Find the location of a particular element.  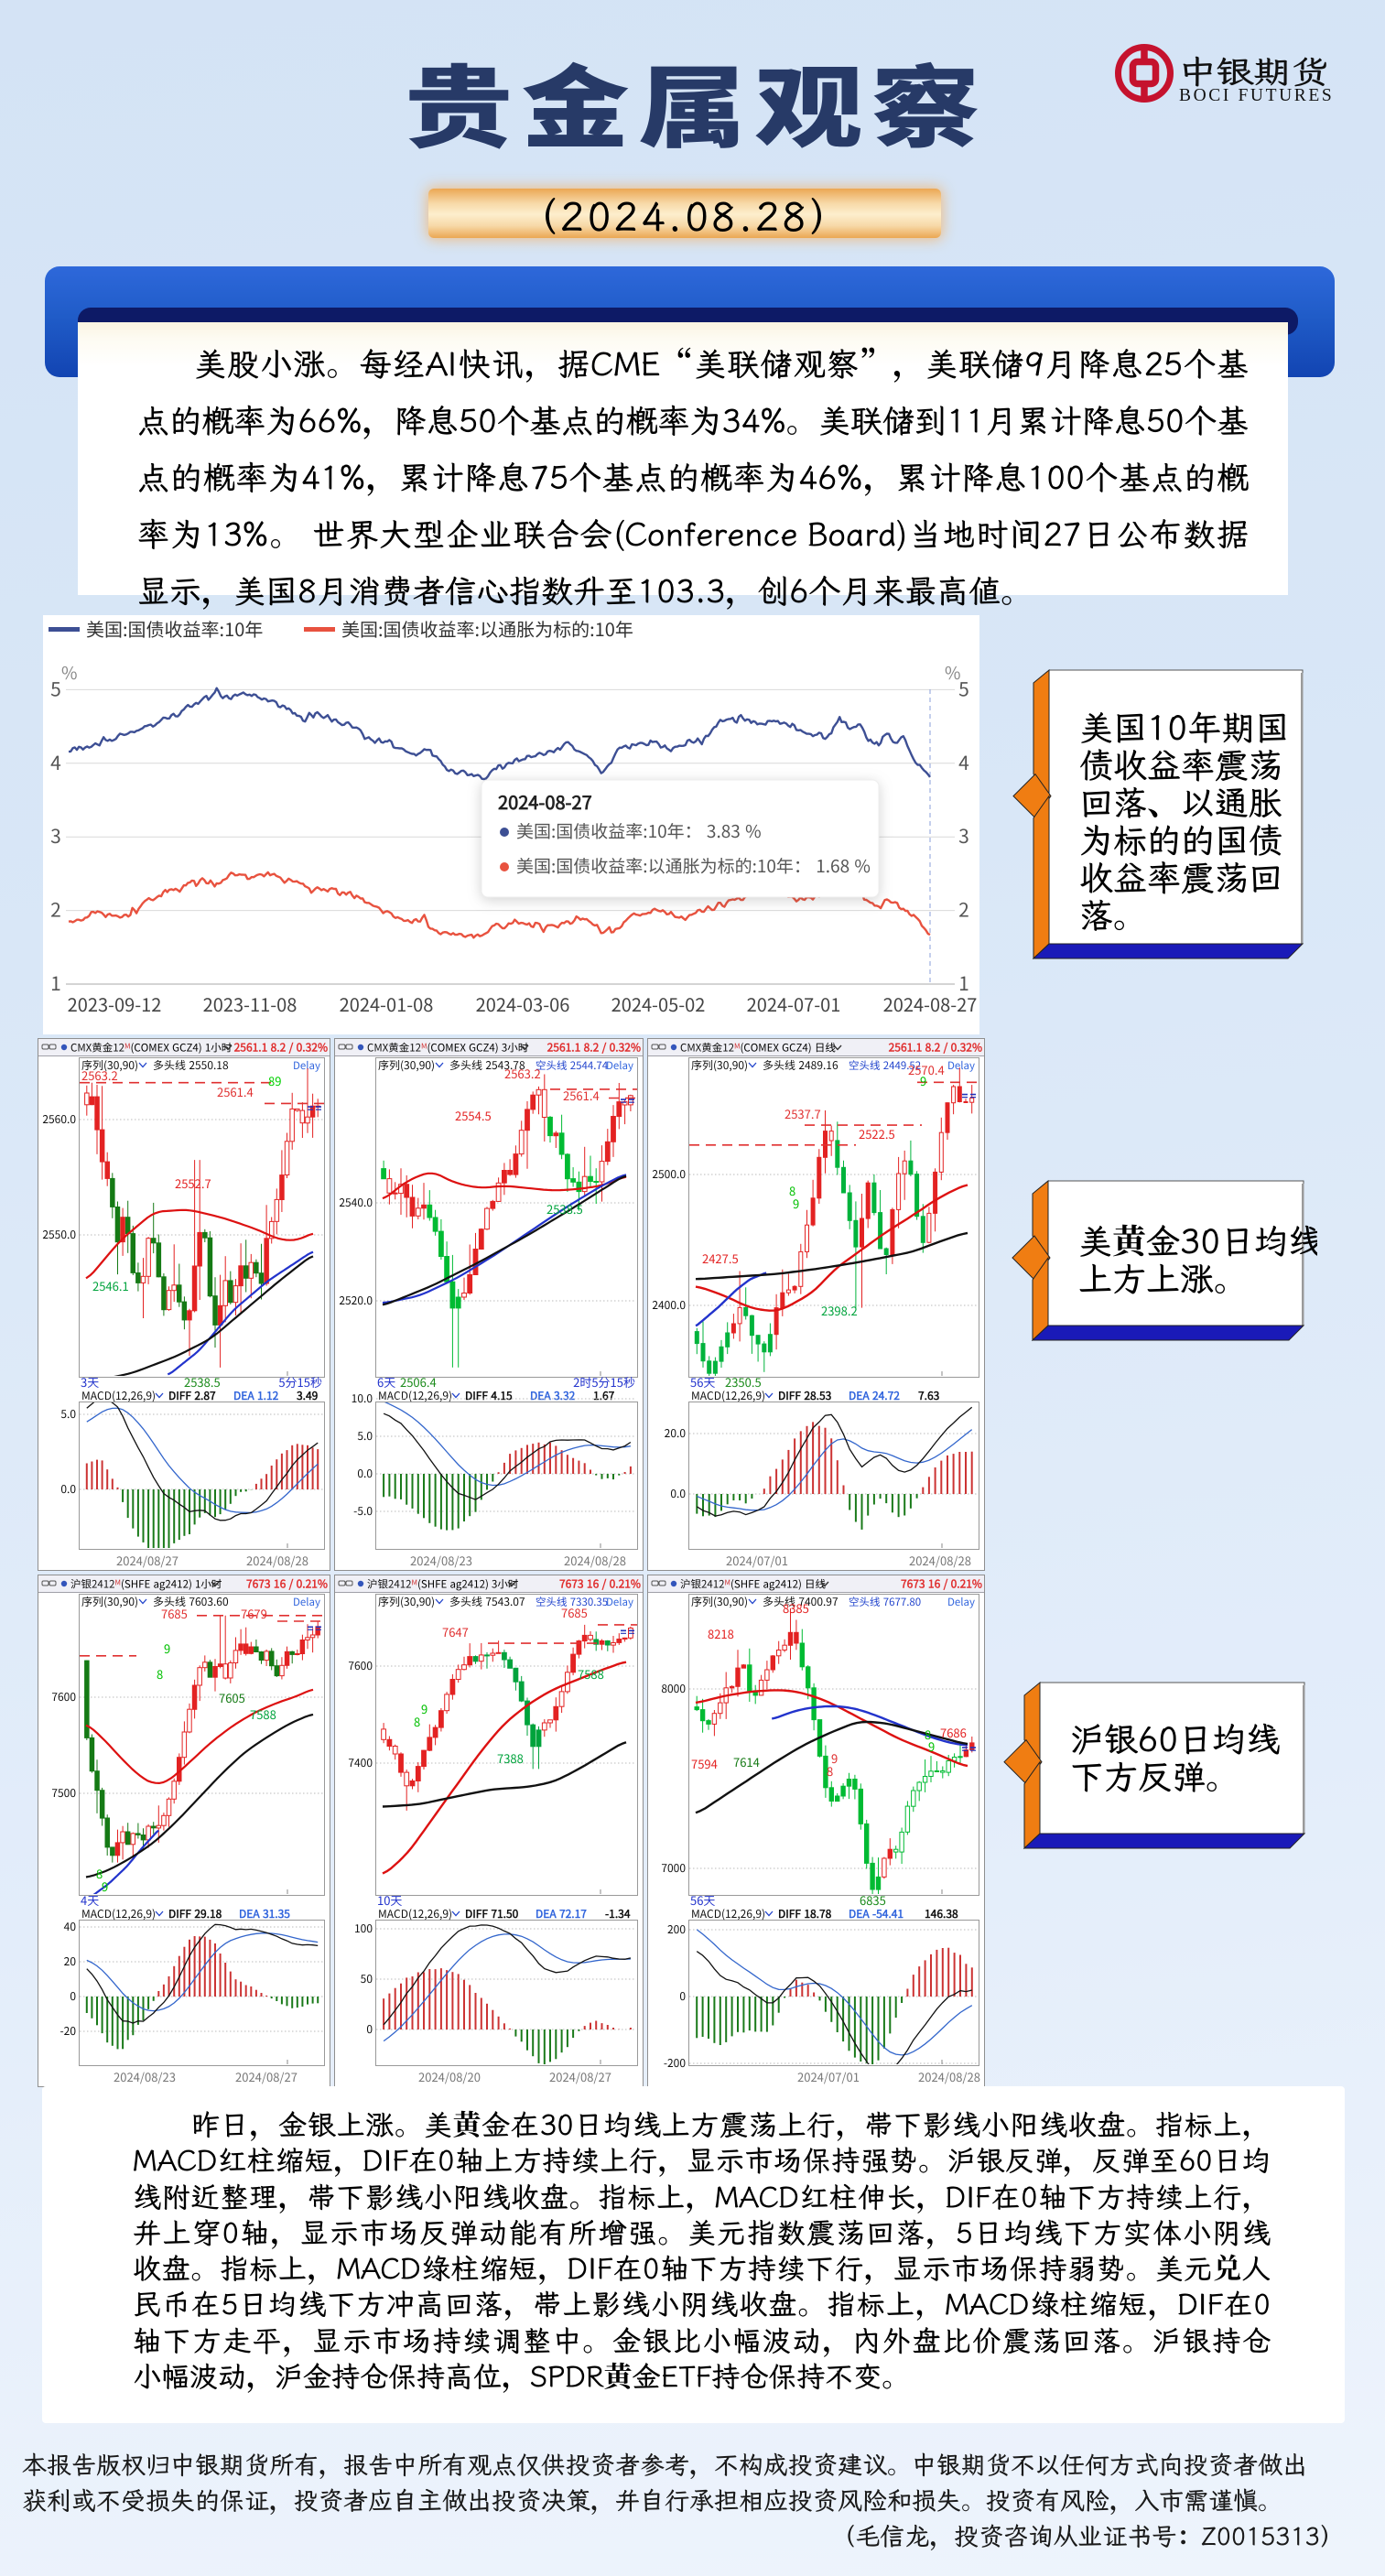

svg-text: DEA 72.17 is located at coordinates (561, 1914).